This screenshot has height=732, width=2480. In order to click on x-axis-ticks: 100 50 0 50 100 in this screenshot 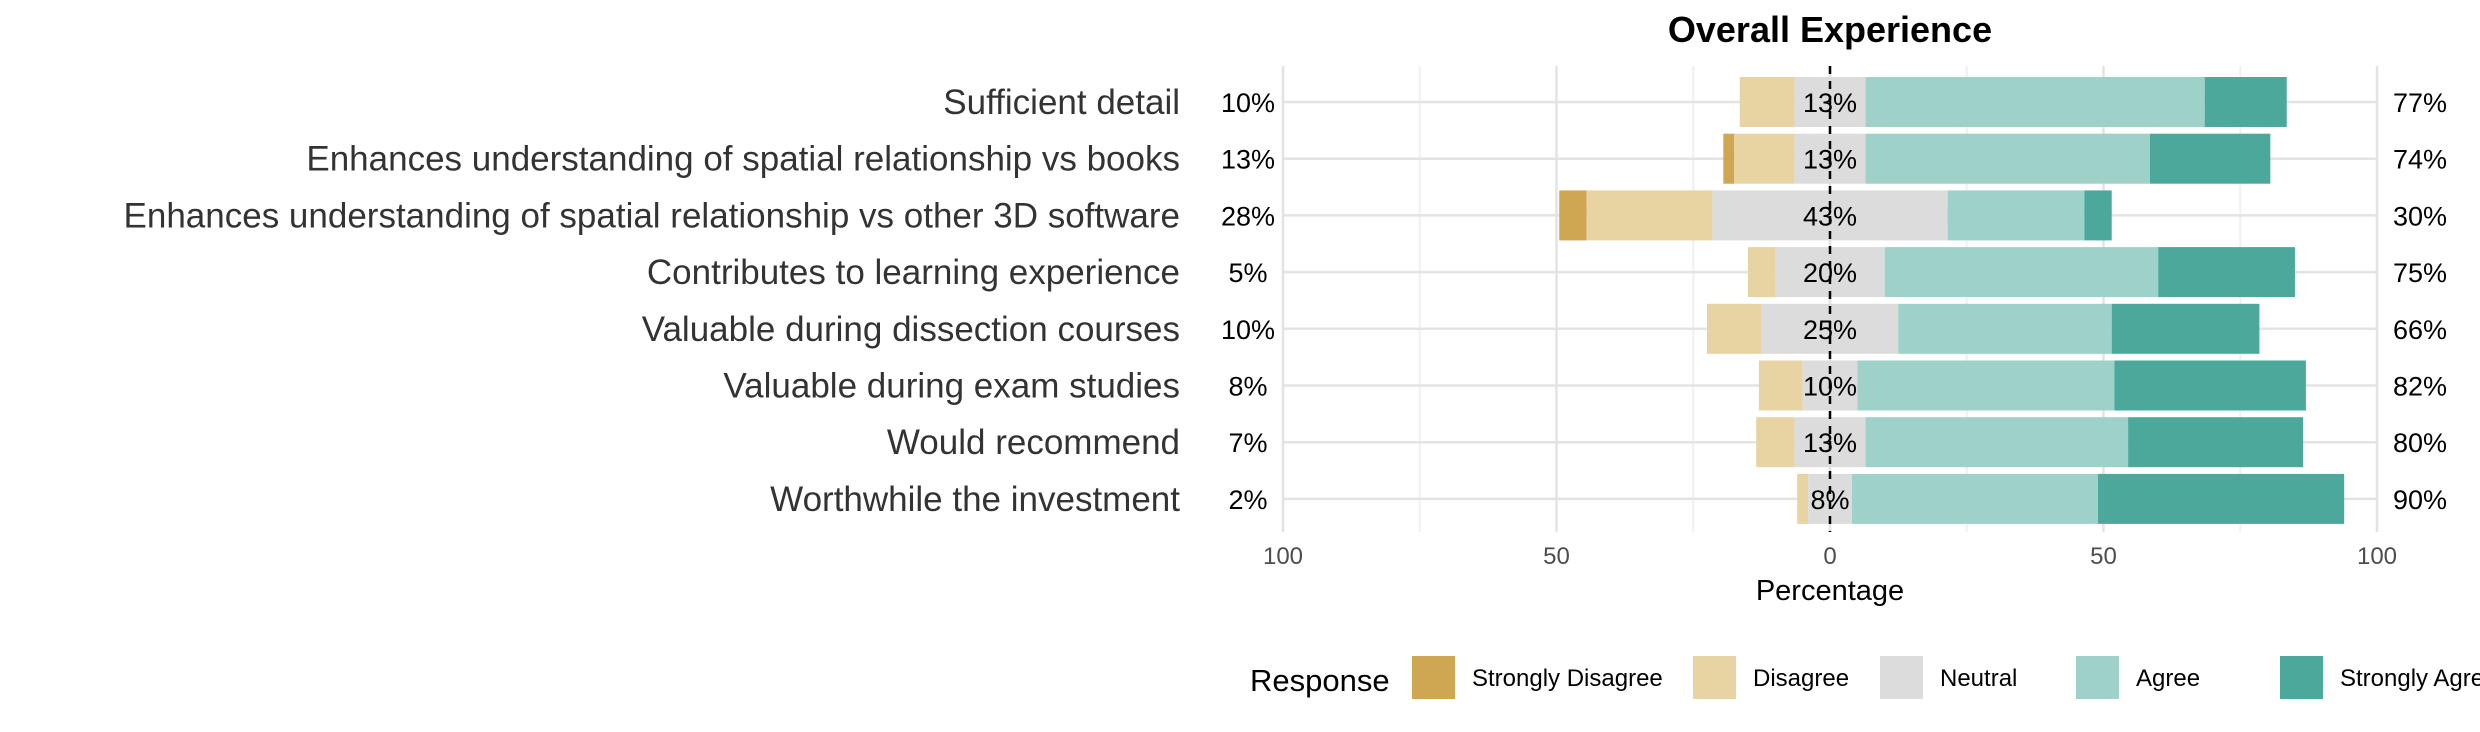, I will do `click(1830, 556)`.